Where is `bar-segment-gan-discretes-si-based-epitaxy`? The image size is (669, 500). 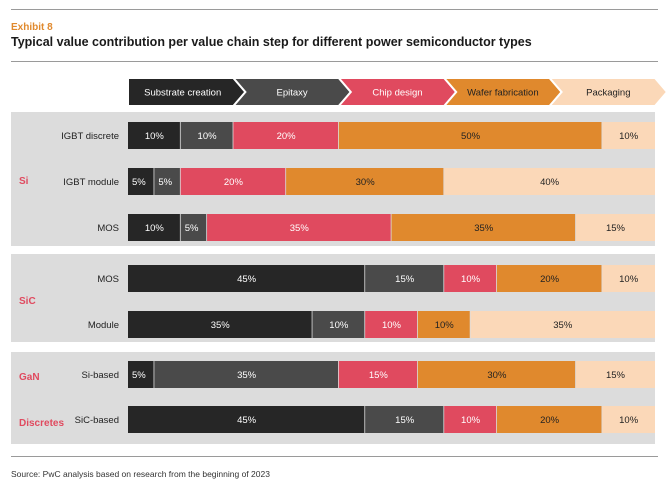
bar-segment-gan-discretes-si-based-epitaxy is located at coordinates (246, 374).